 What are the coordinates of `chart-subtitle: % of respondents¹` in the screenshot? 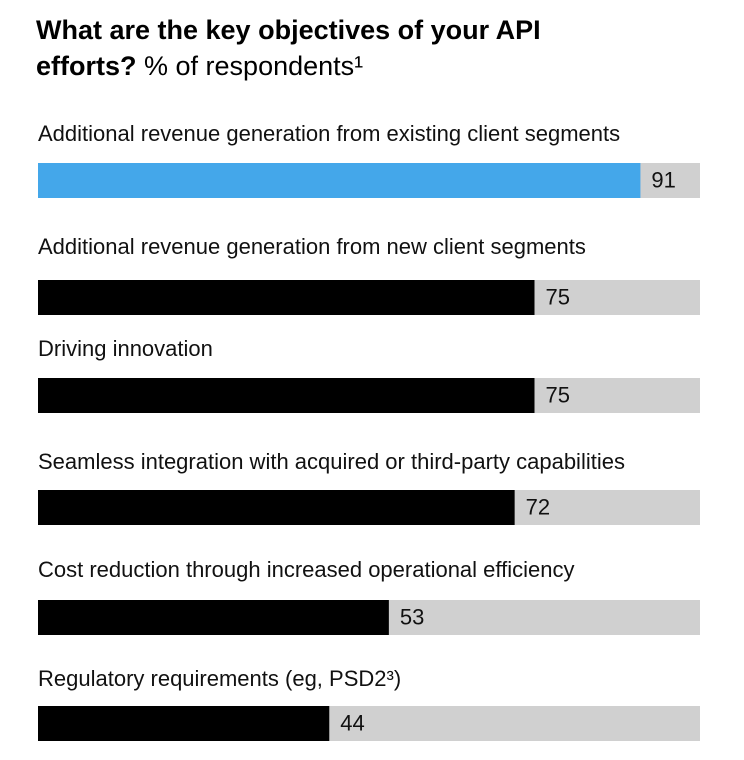 It's located at (254, 66).